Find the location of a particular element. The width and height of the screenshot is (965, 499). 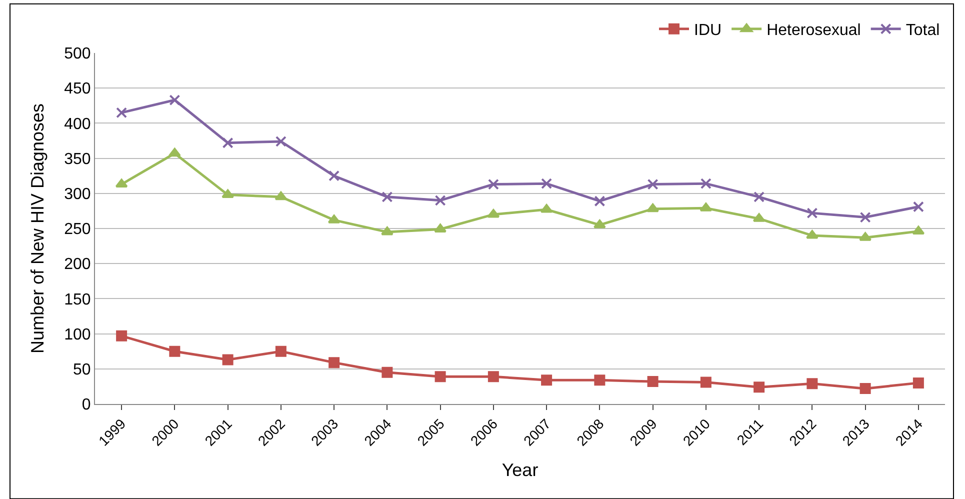

x-axis-title: Year is located at coordinates (520, 470).